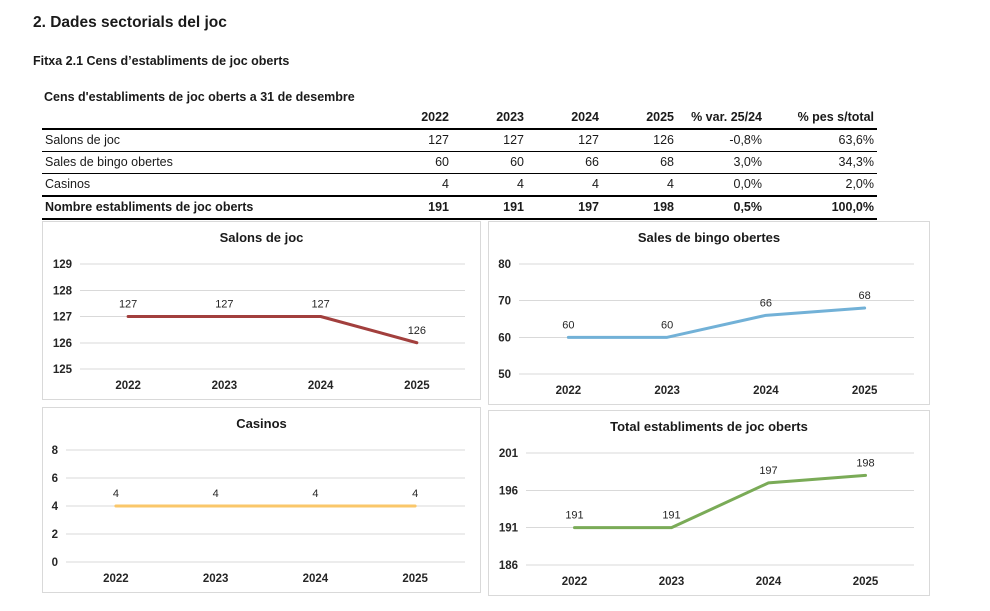 The height and width of the screenshot is (611, 990). What do you see at coordinates (261, 423) in the screenshot?
I see `chart-title: Casinos` at bounding box center [261, 423].